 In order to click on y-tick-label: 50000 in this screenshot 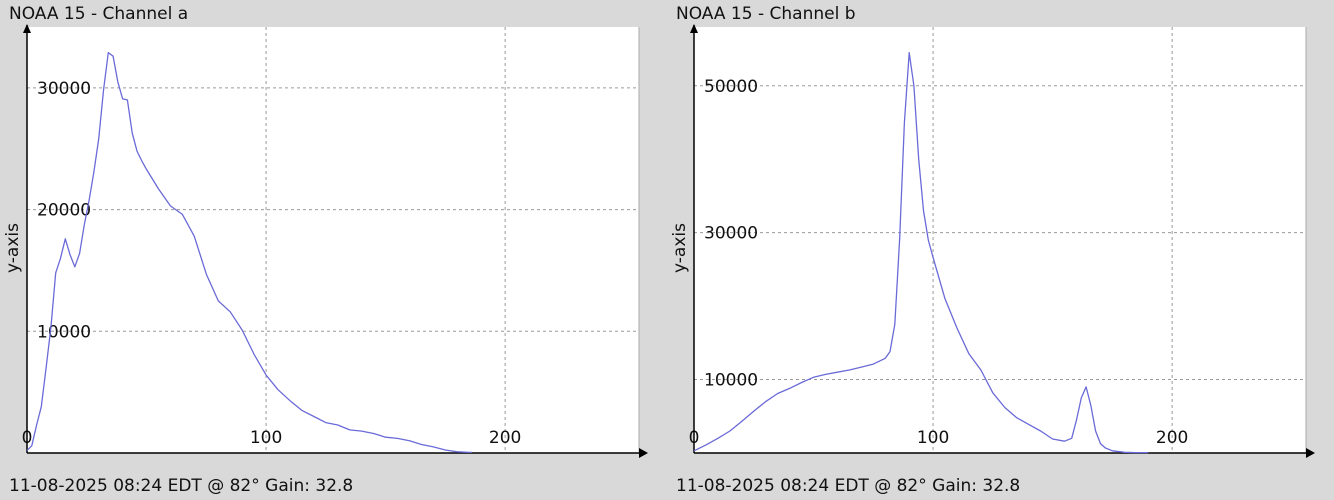, I will do `click(731, 87)`.